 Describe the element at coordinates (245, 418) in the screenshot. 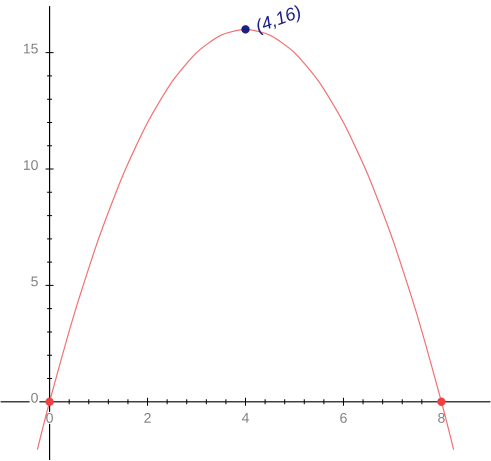

I see `x-tick-label: 4` at that location.